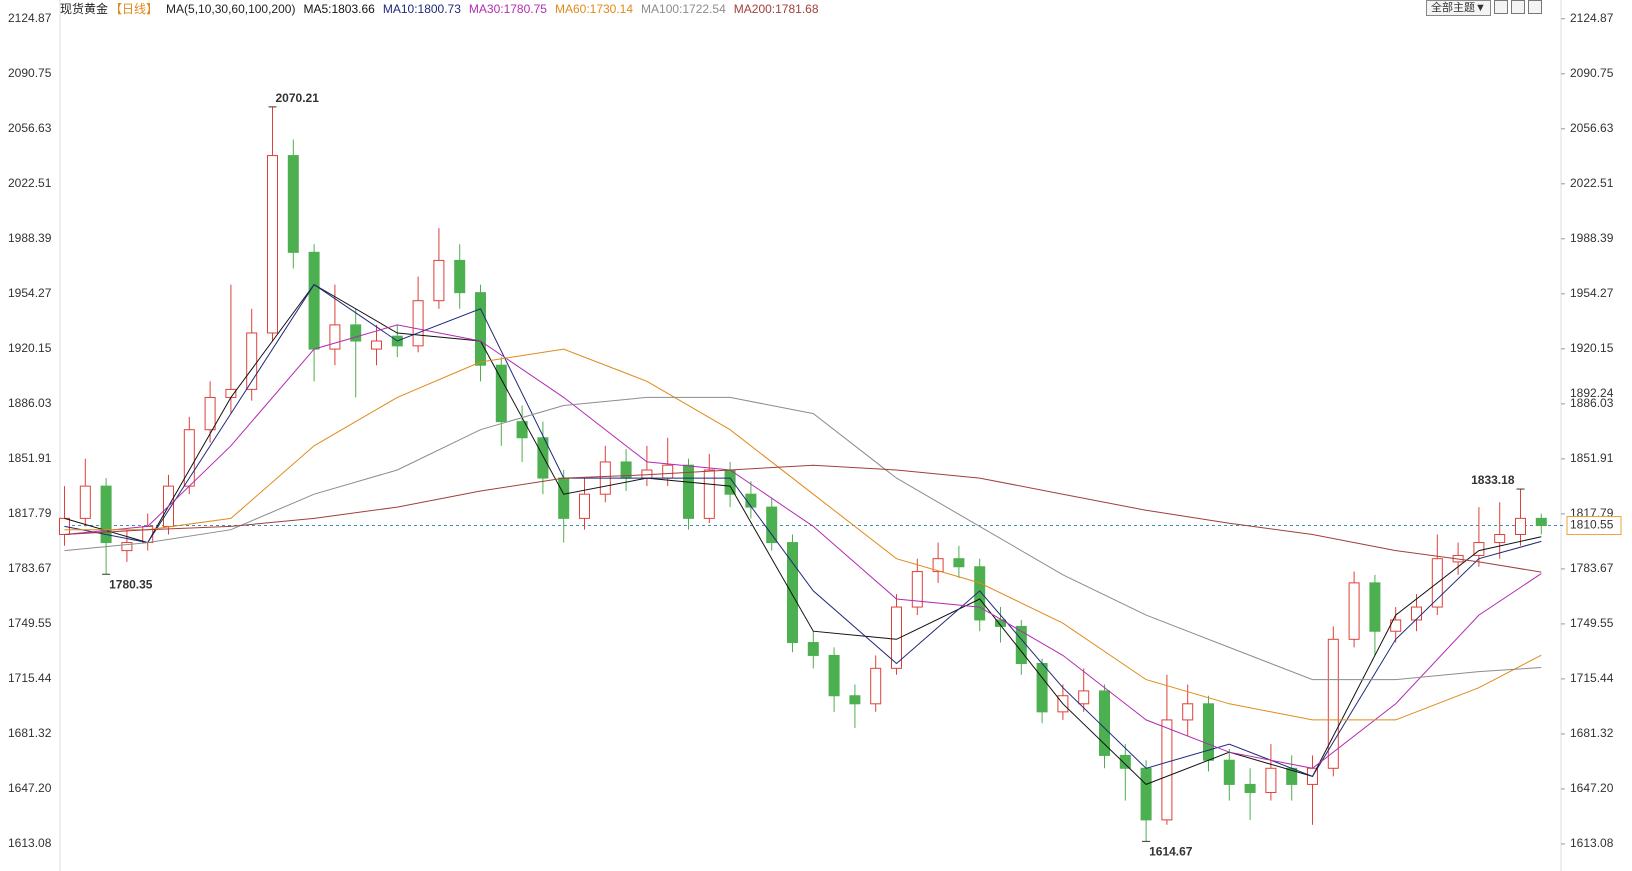  Describe the element at coordinates (84, 9) in the screenshot. I see `instrument-title: 现货黄金` at that location.